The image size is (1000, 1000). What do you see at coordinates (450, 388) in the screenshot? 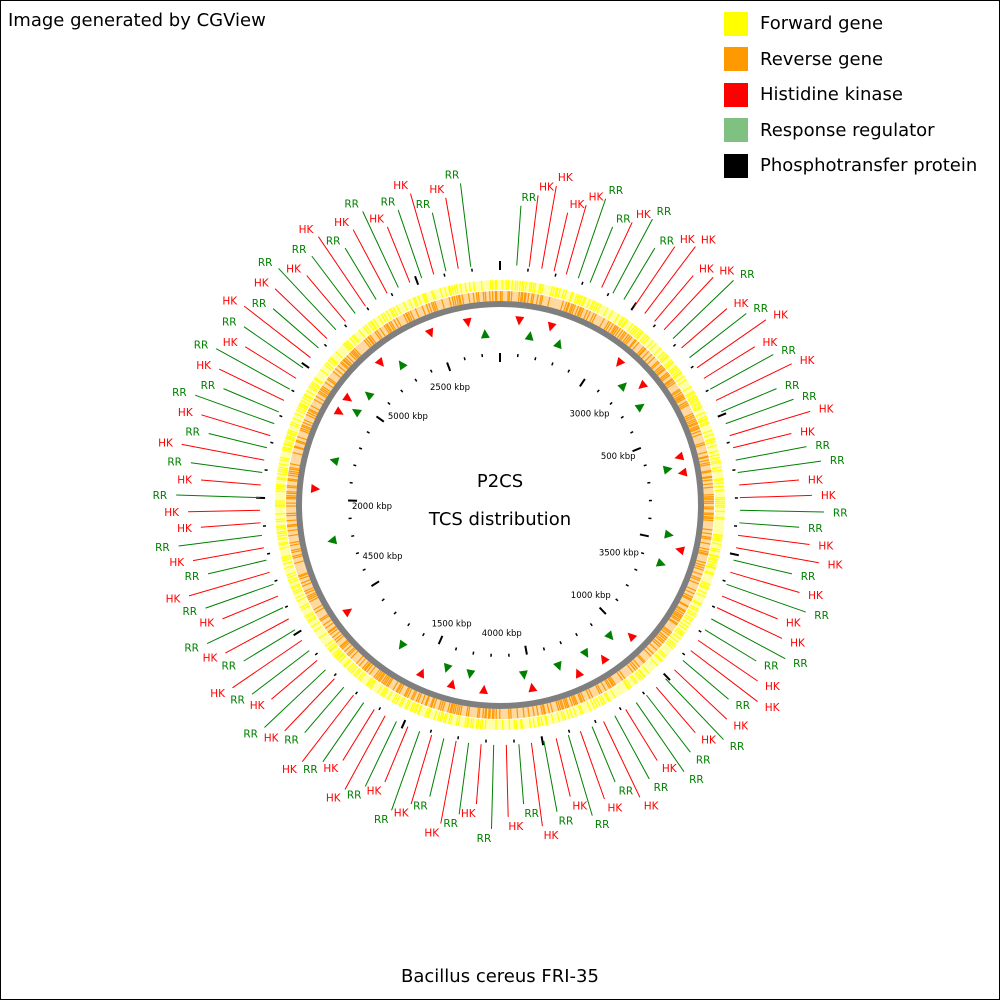
I see `scale-label: 2500 kbp` at bounding box center [450, 388].